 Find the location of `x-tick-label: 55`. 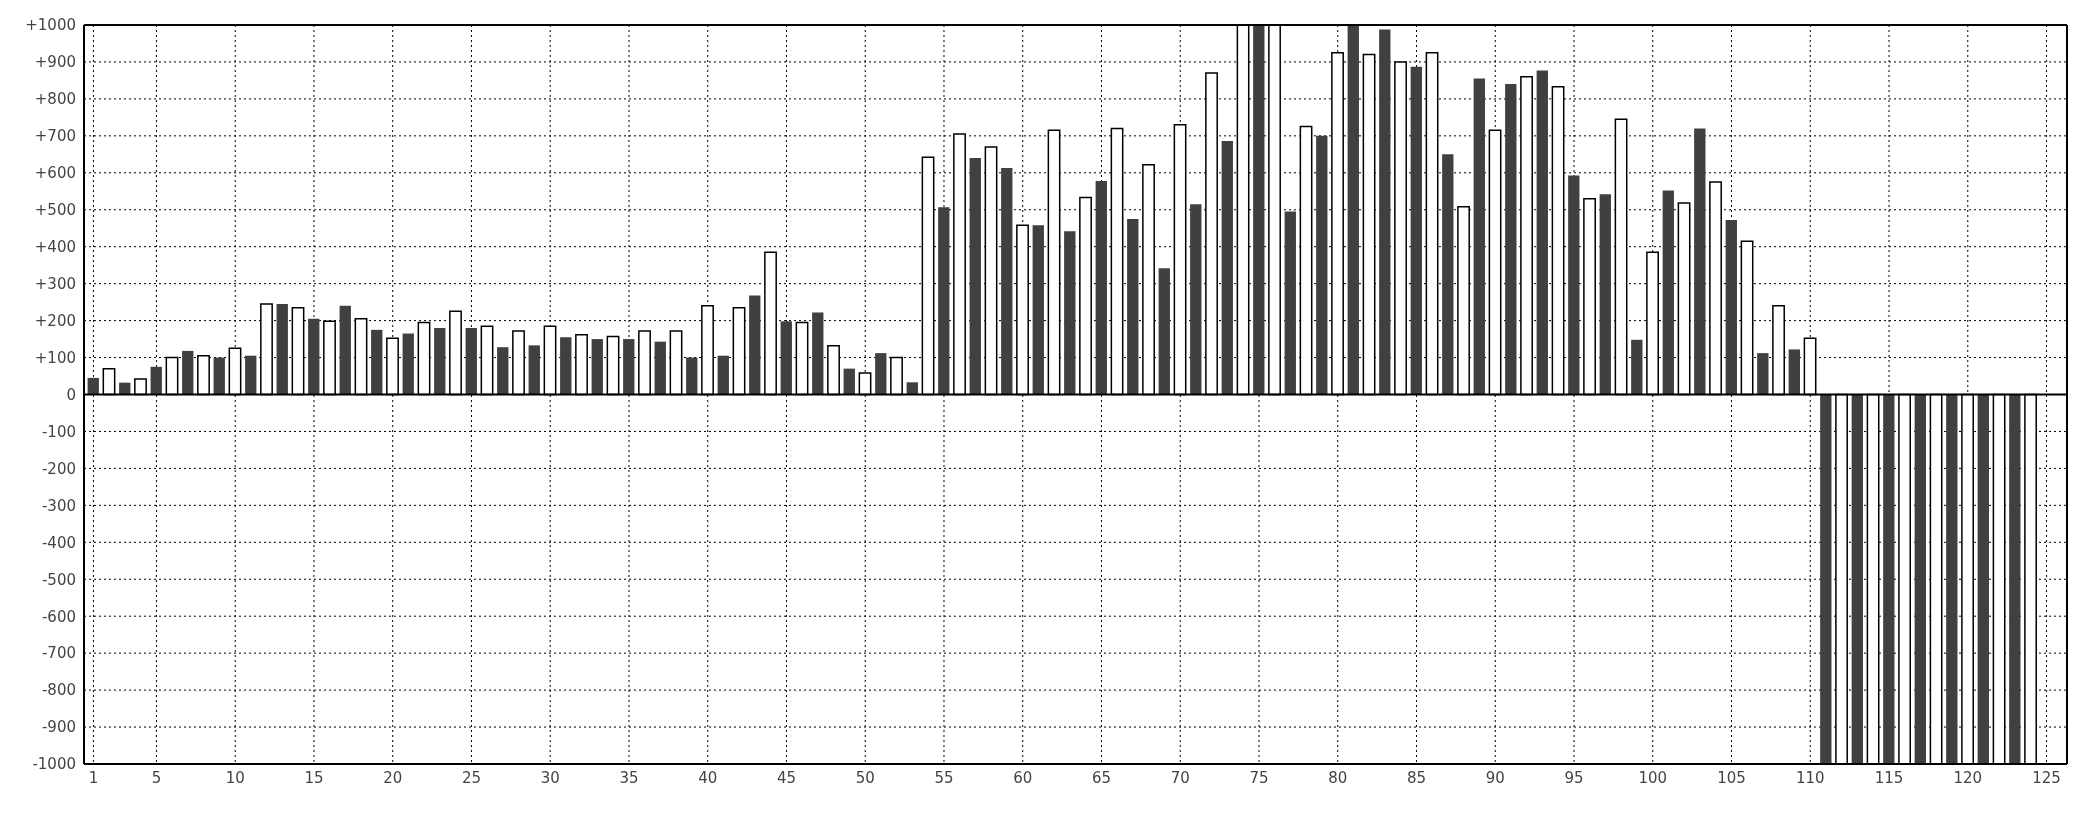

x-tick-label: 55 is located at coordinates (944, 777).